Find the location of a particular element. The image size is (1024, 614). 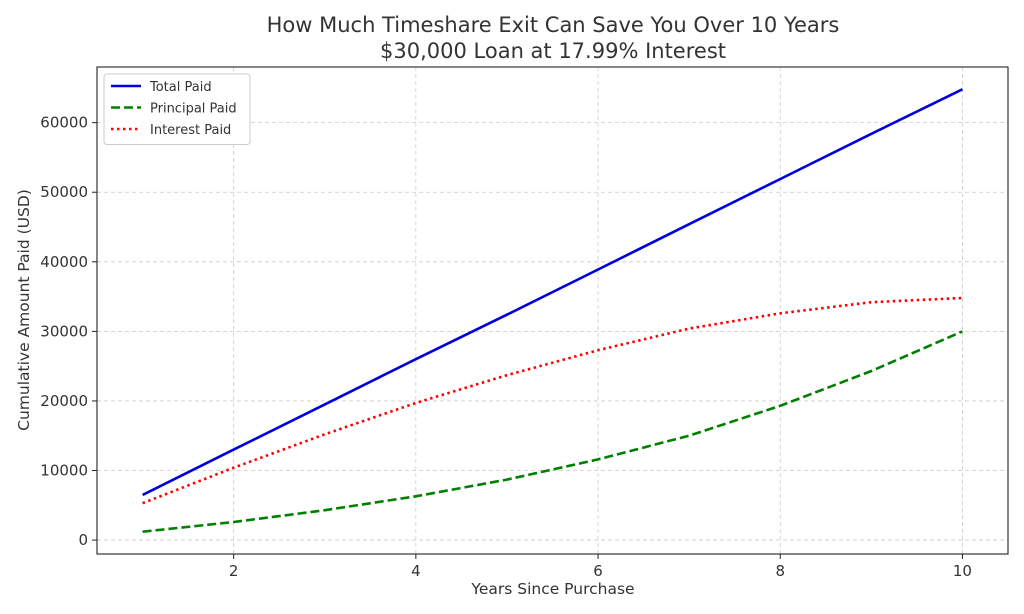

y-tick-label: 20000 is located at coordinates (64, 401).